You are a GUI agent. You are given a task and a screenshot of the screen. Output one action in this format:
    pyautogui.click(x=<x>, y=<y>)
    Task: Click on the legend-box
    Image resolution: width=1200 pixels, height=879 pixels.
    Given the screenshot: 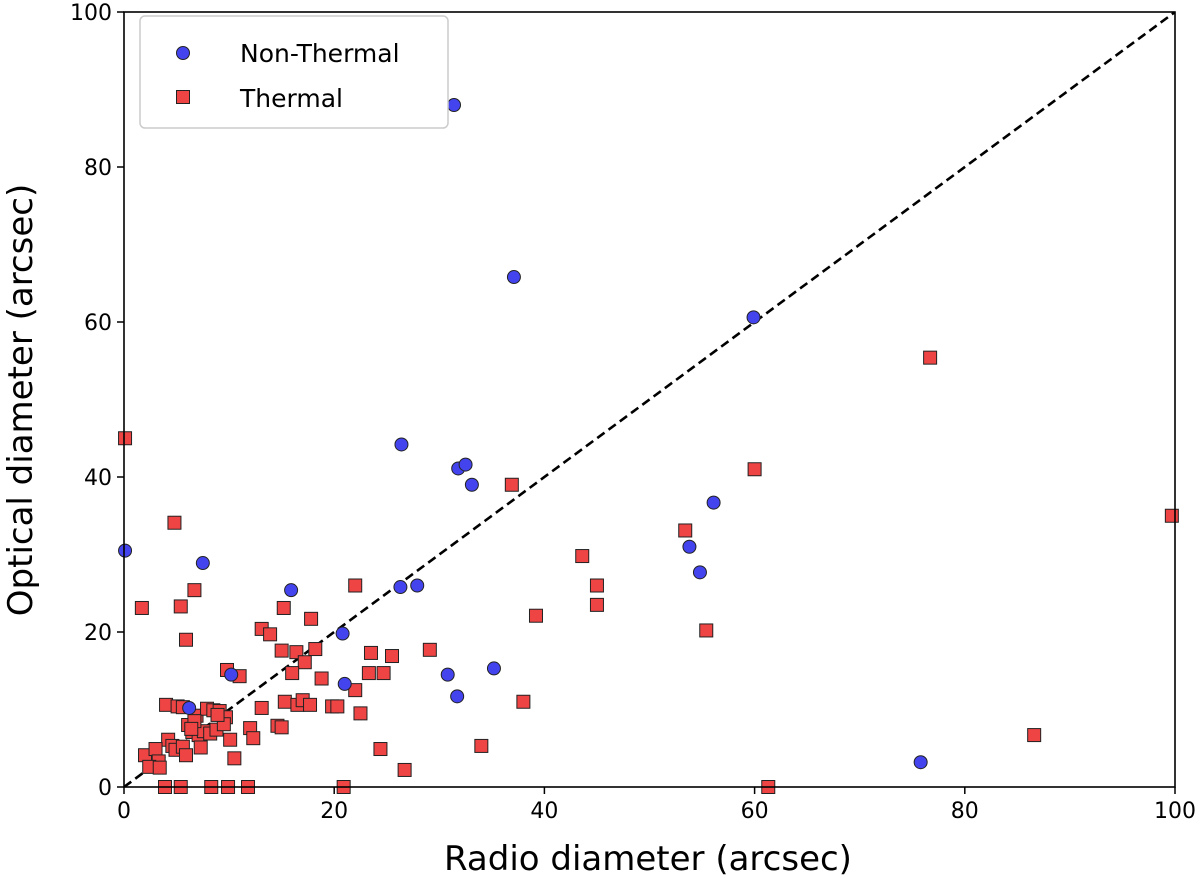 What is the action you would take?
    pyautogui.click(x=294, y=72)
    